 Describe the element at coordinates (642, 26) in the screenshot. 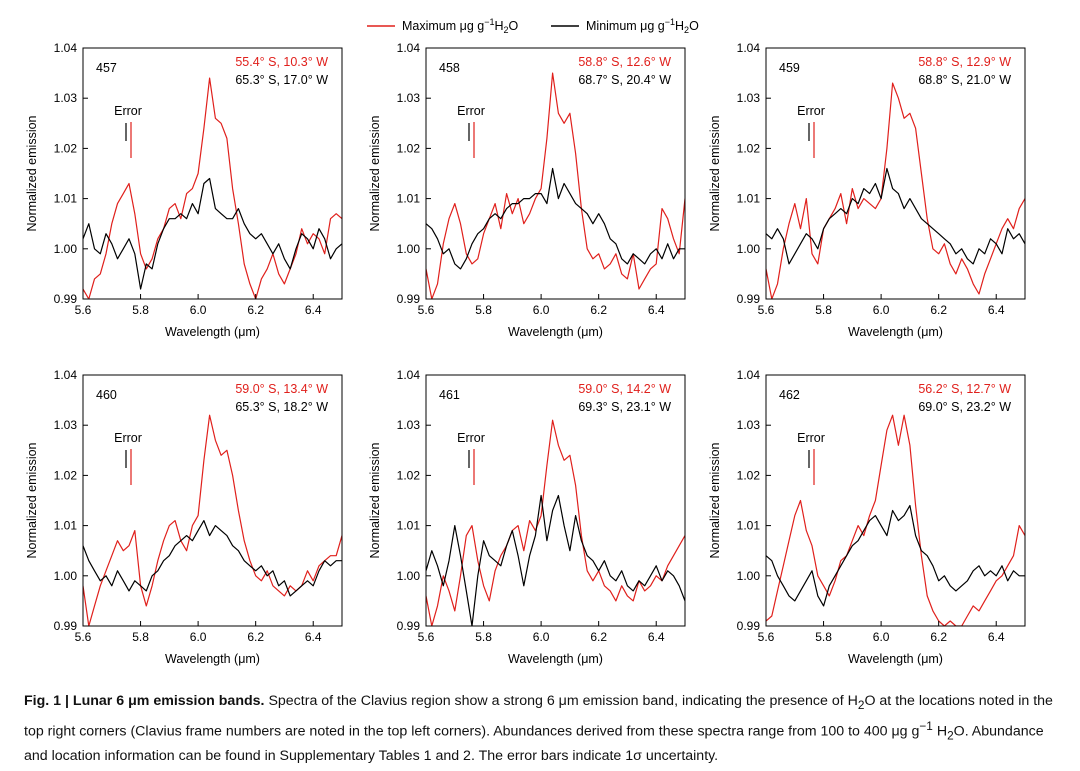

I see `legend-min-label: Minimum μg g−1H2O` at that location.